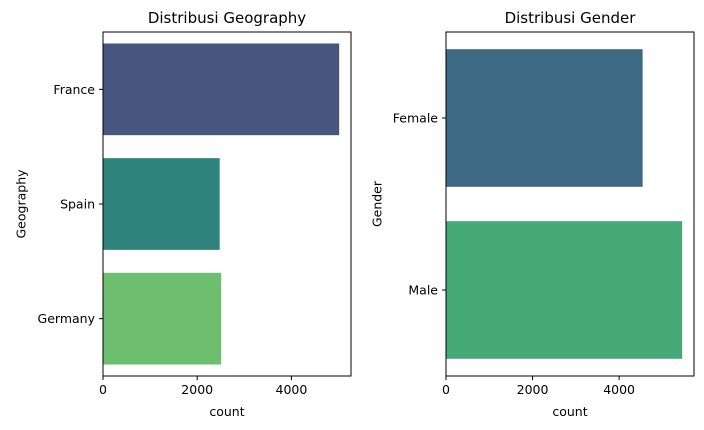  Describe the element at coordinates (162, 318) in the screenshot. I see `bar-germany` at that location.